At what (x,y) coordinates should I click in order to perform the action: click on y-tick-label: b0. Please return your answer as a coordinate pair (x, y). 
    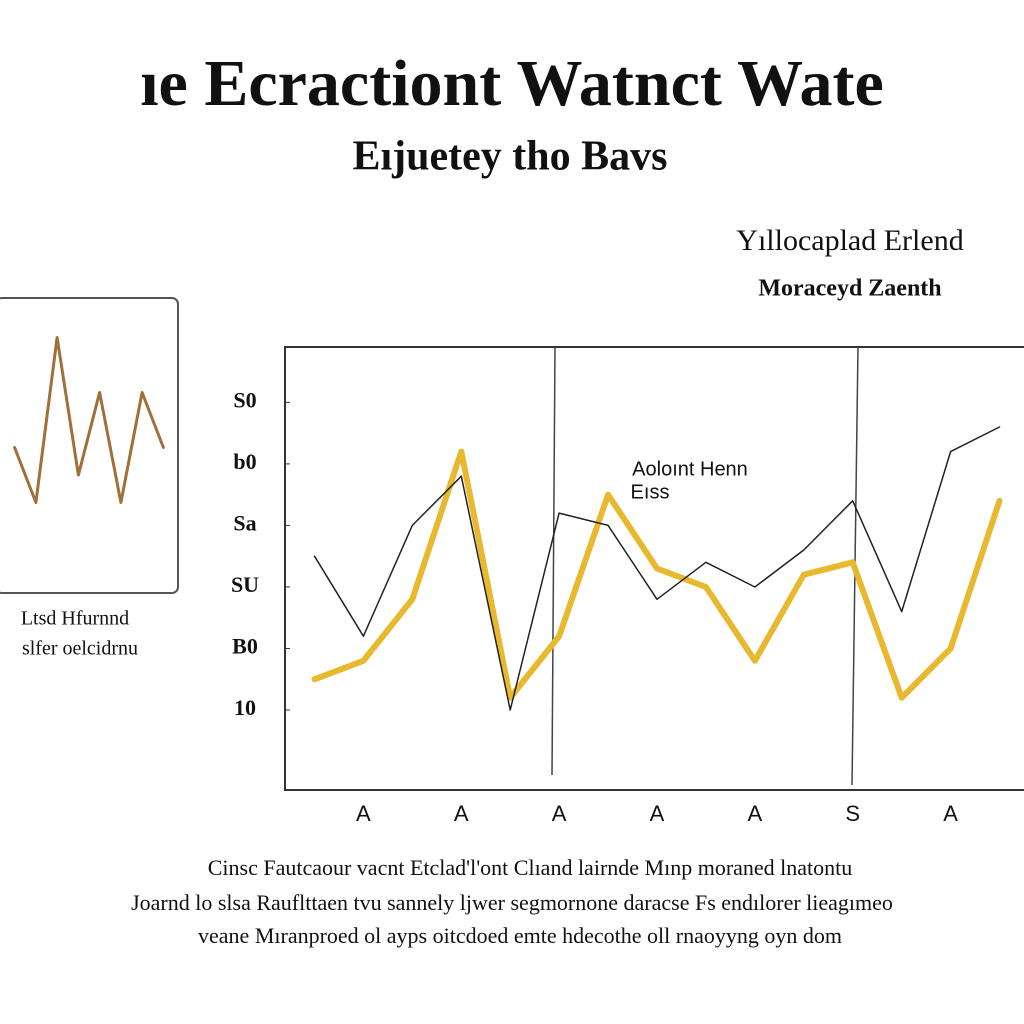
    Looking at the image, I should click on (244, 461).